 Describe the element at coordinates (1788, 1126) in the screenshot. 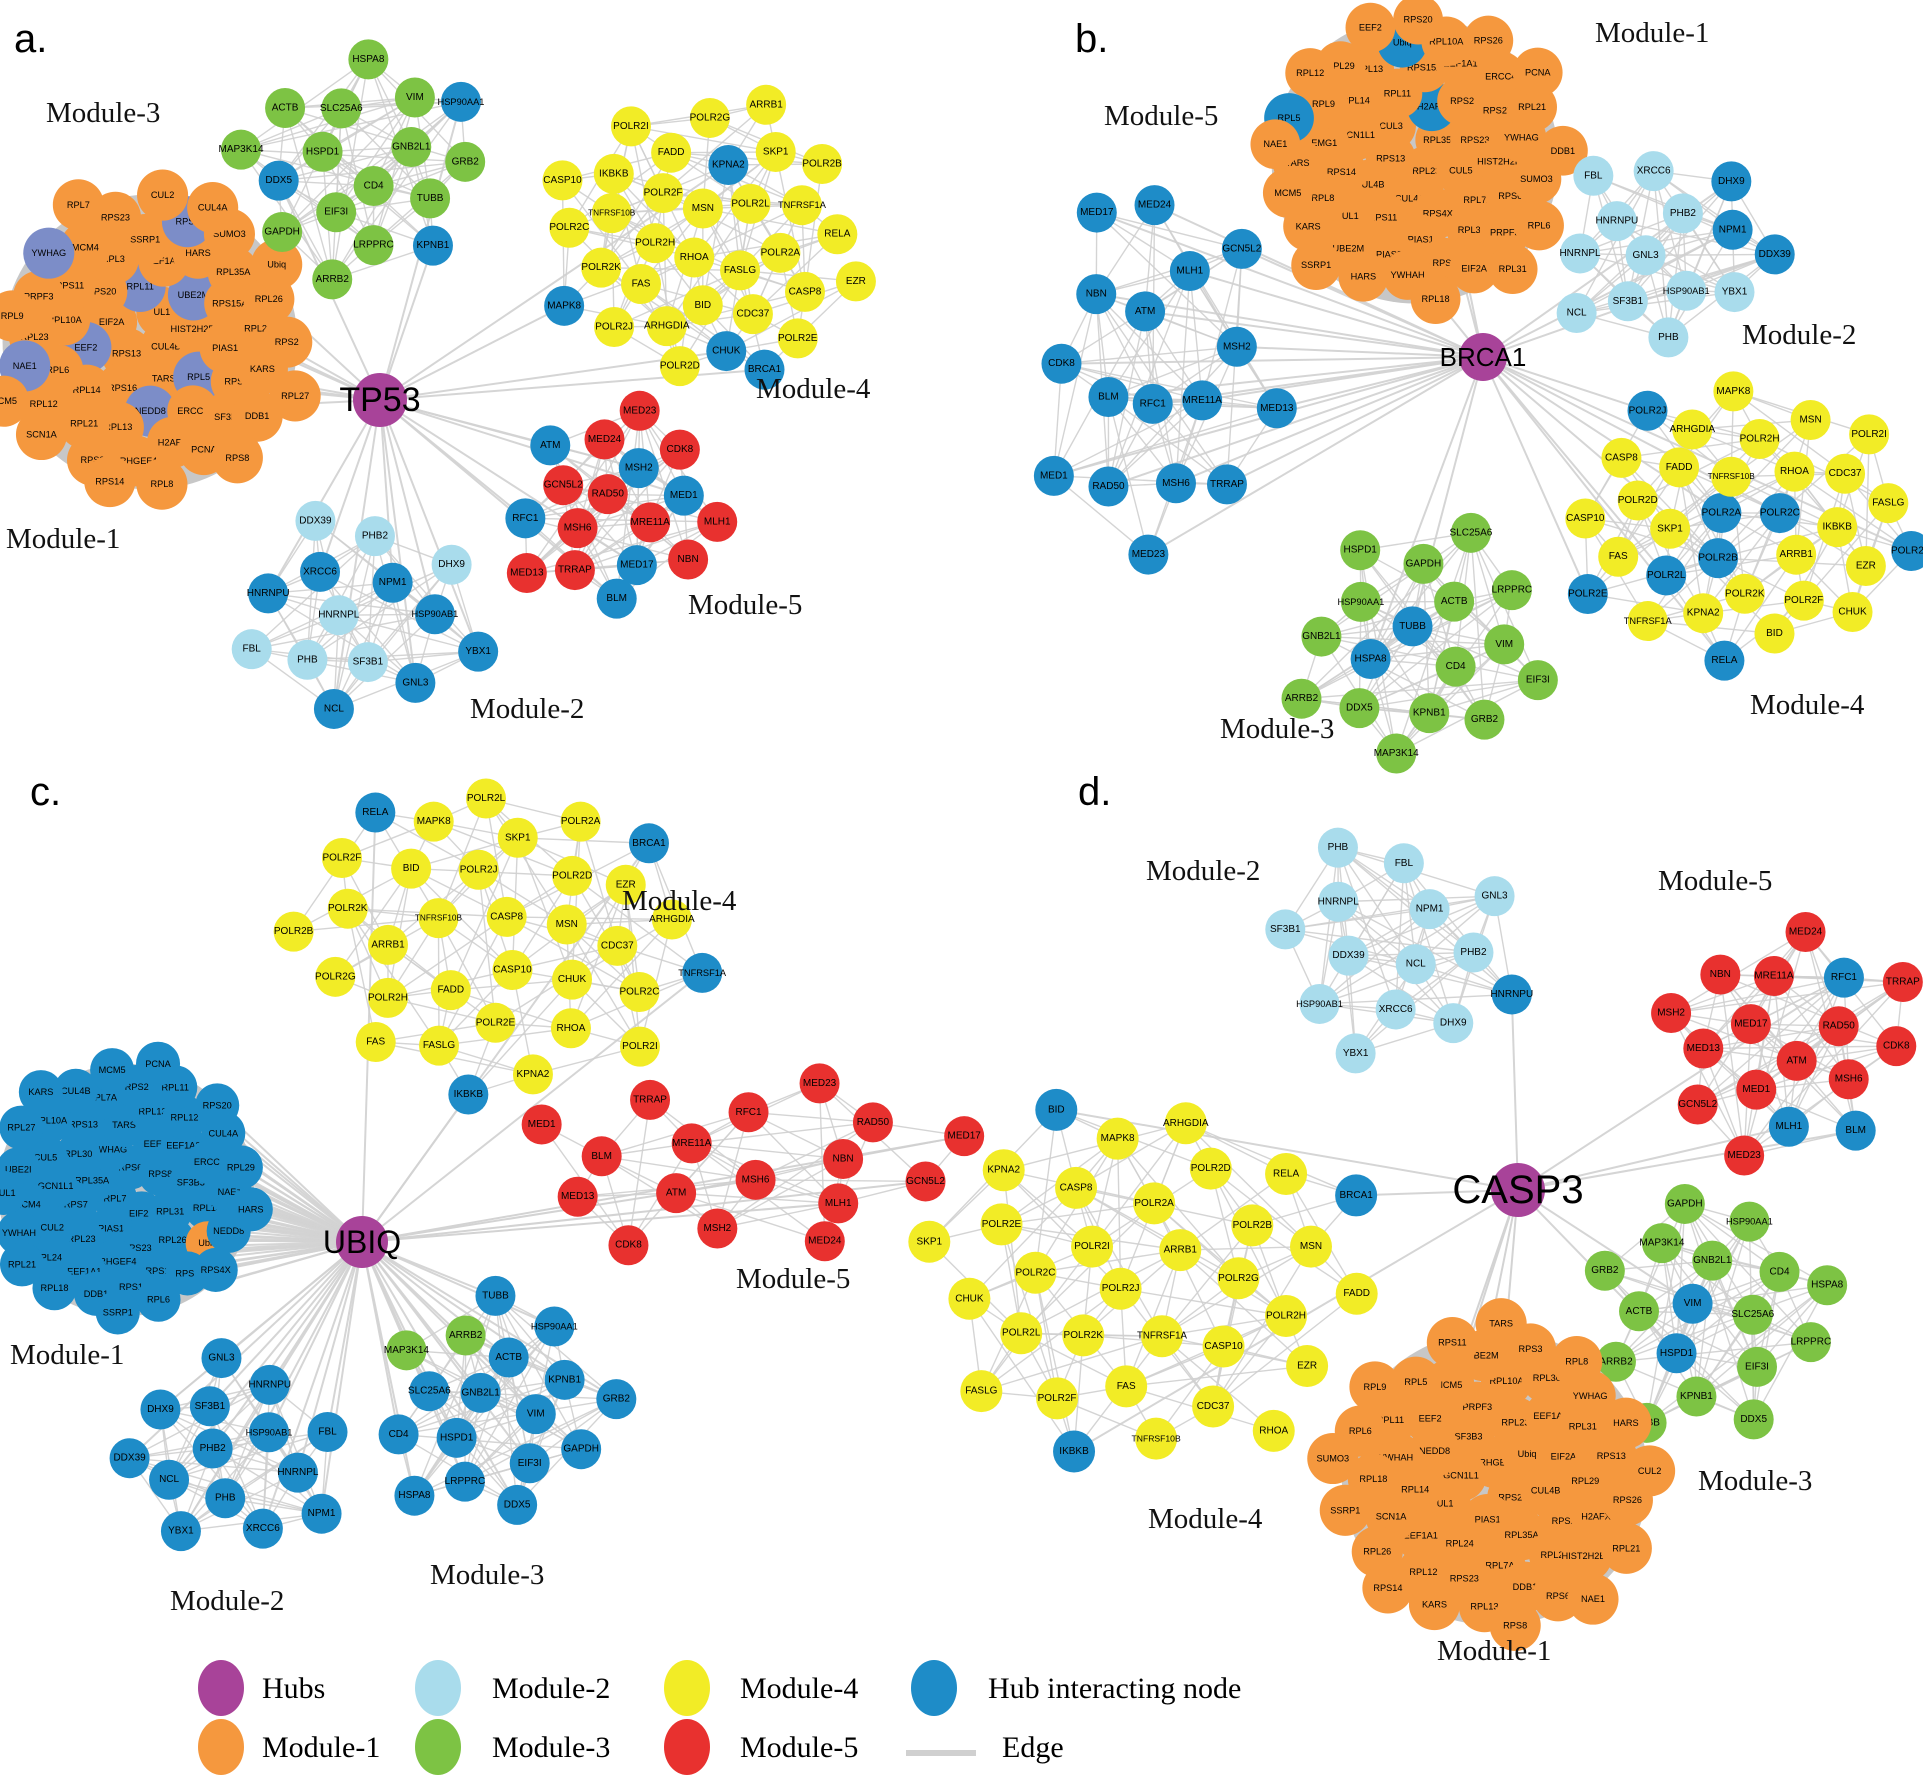

I see `node-MLH1: MLH1` at that location.